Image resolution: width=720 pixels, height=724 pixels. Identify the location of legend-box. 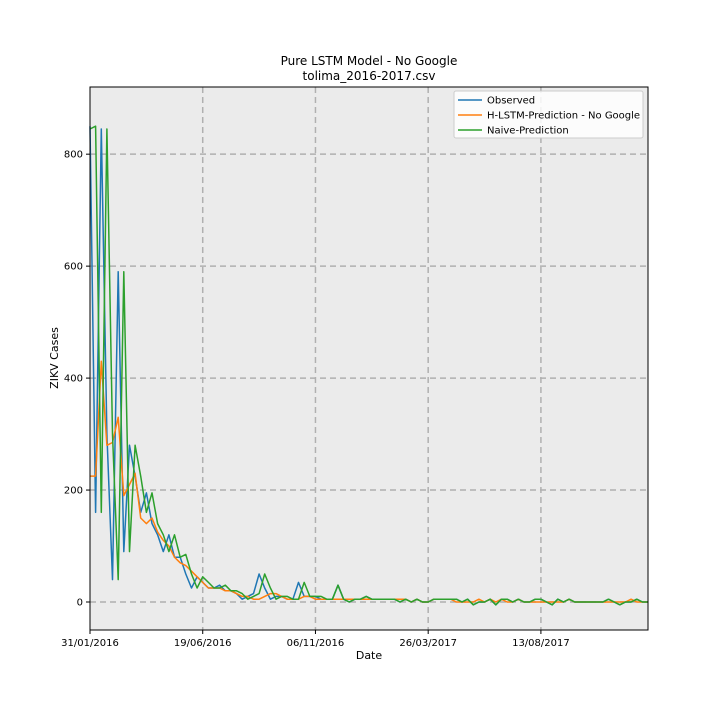
(548, 114).